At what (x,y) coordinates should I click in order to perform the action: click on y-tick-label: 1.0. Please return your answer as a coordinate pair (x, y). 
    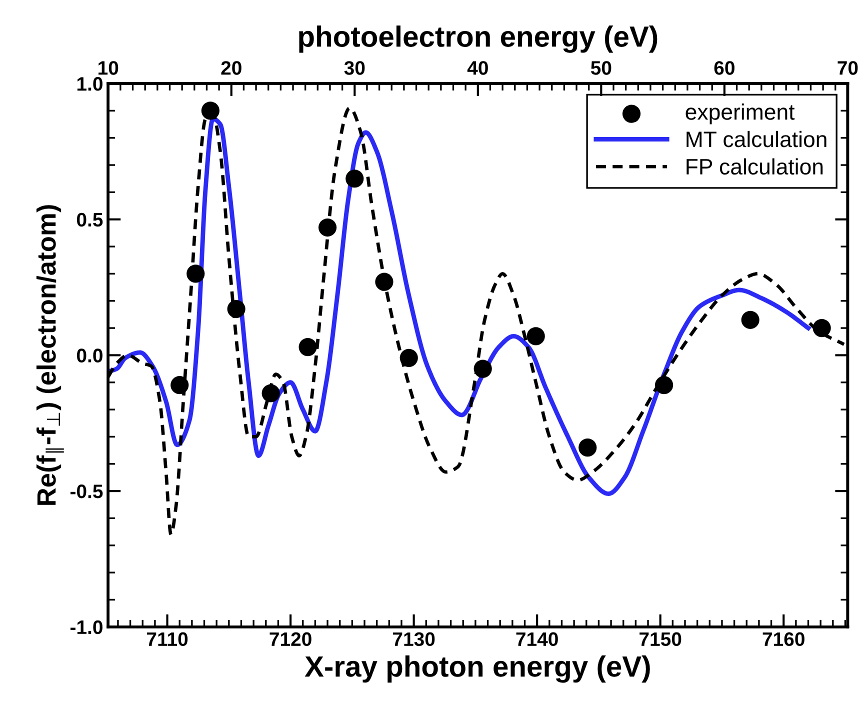
    Looking at the image, I should click on (89, 84).